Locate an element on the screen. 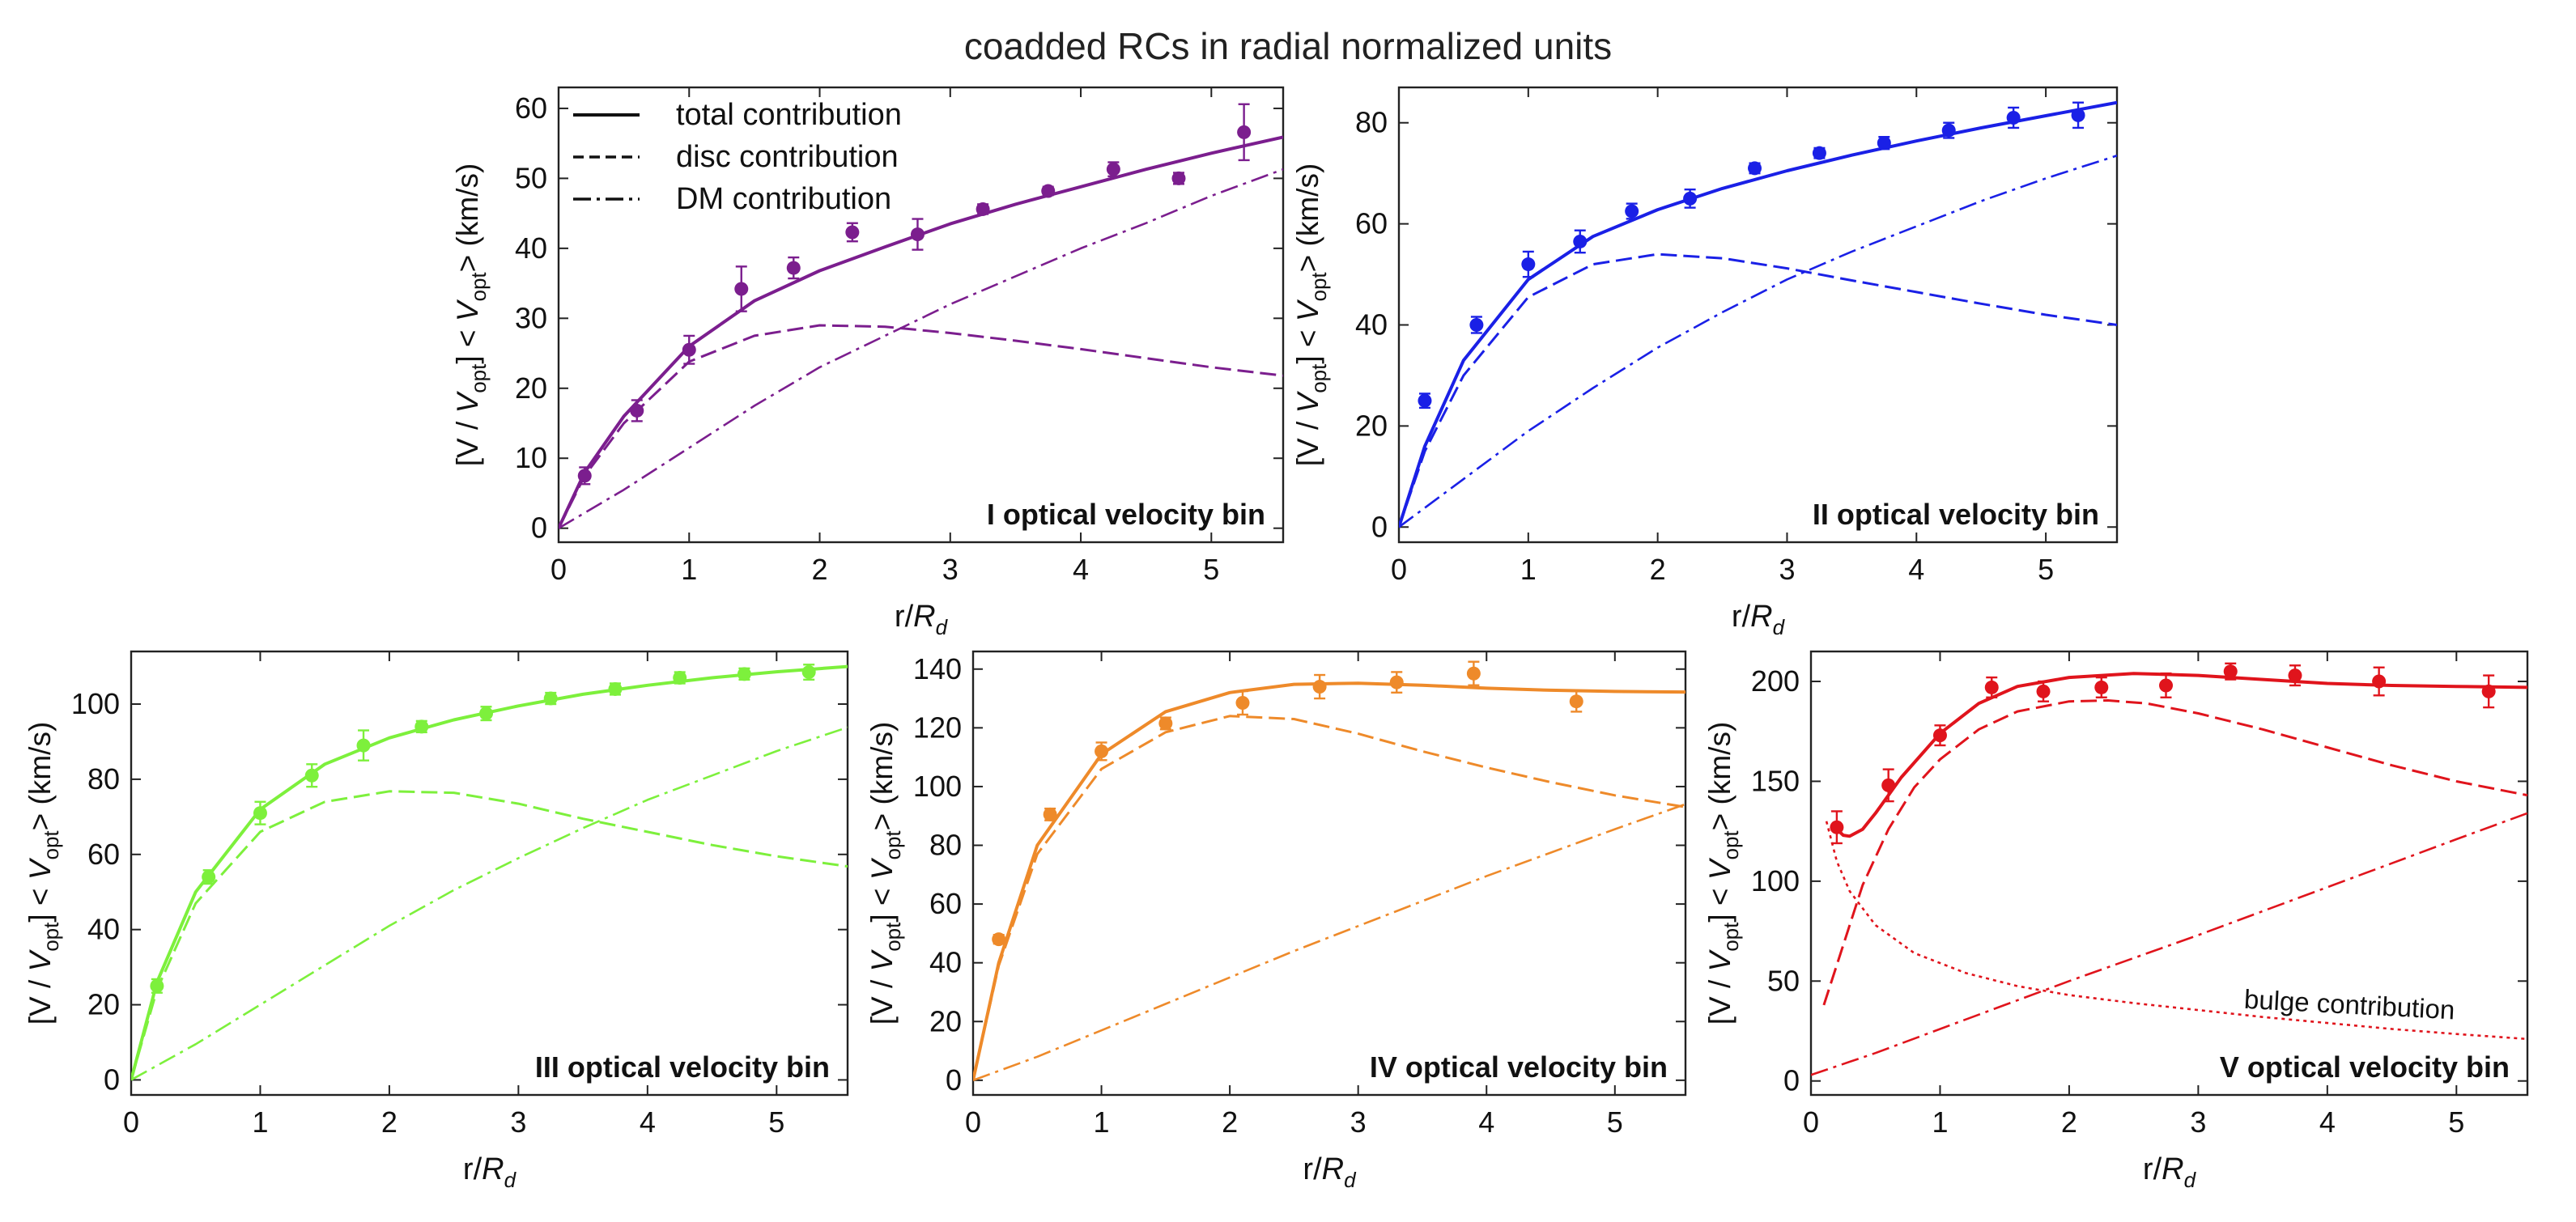  curve-bulge is located at coordinates (2176, 931).